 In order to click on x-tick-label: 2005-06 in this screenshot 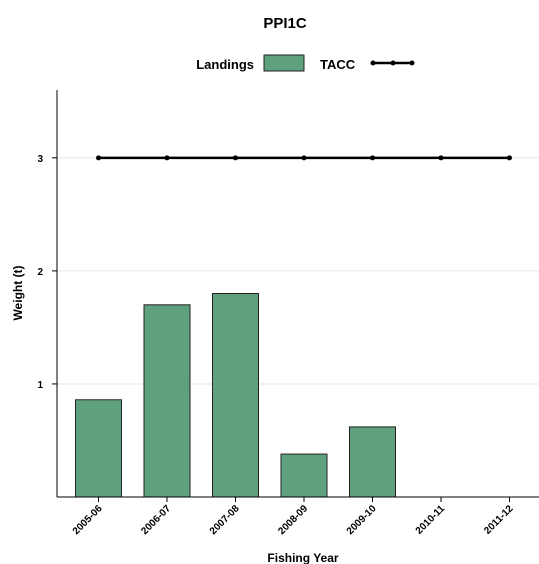, I will do `click(88, 520)`.